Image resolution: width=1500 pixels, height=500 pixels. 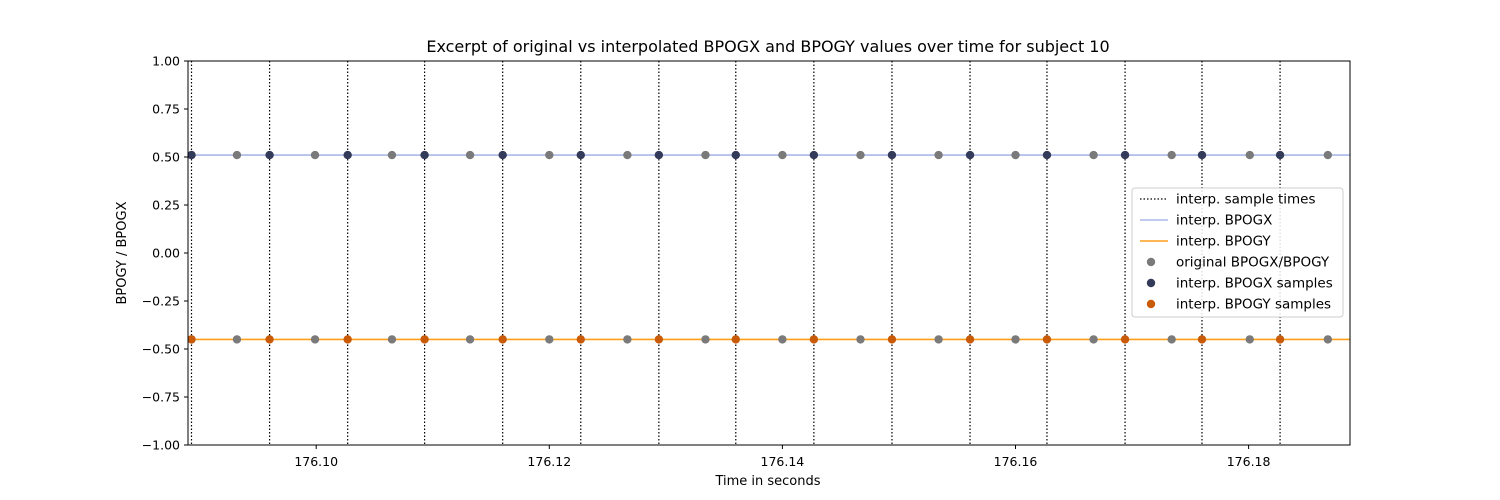 I want to click on y-tick-label: 1.00, so click(x=166, y=61).